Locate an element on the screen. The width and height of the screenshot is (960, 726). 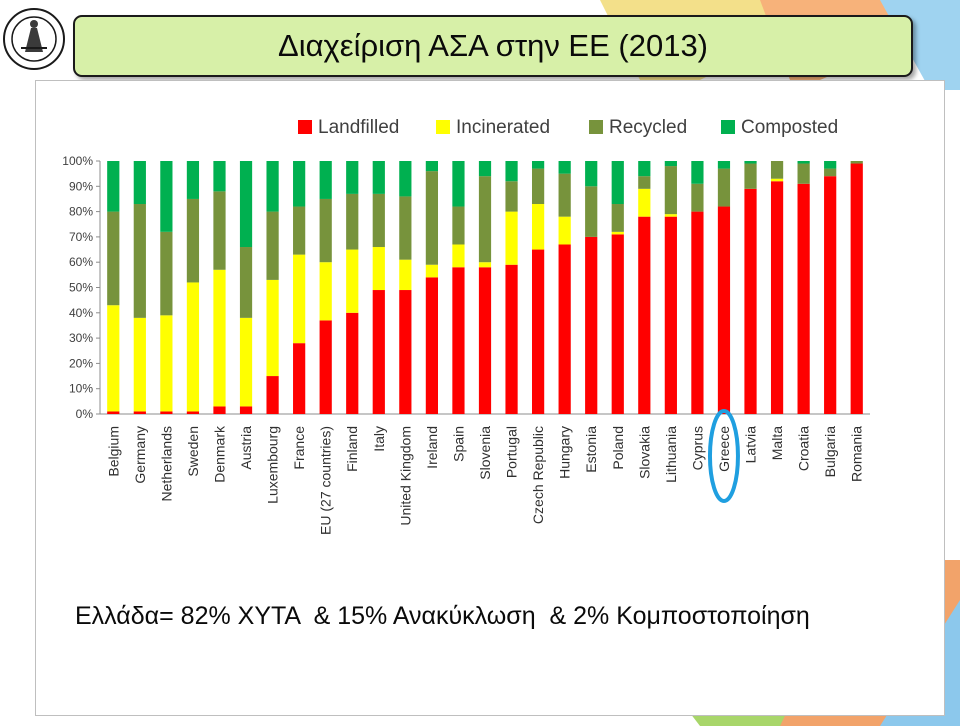
y-tick-label: 0% is located at coordinates (85, 414).